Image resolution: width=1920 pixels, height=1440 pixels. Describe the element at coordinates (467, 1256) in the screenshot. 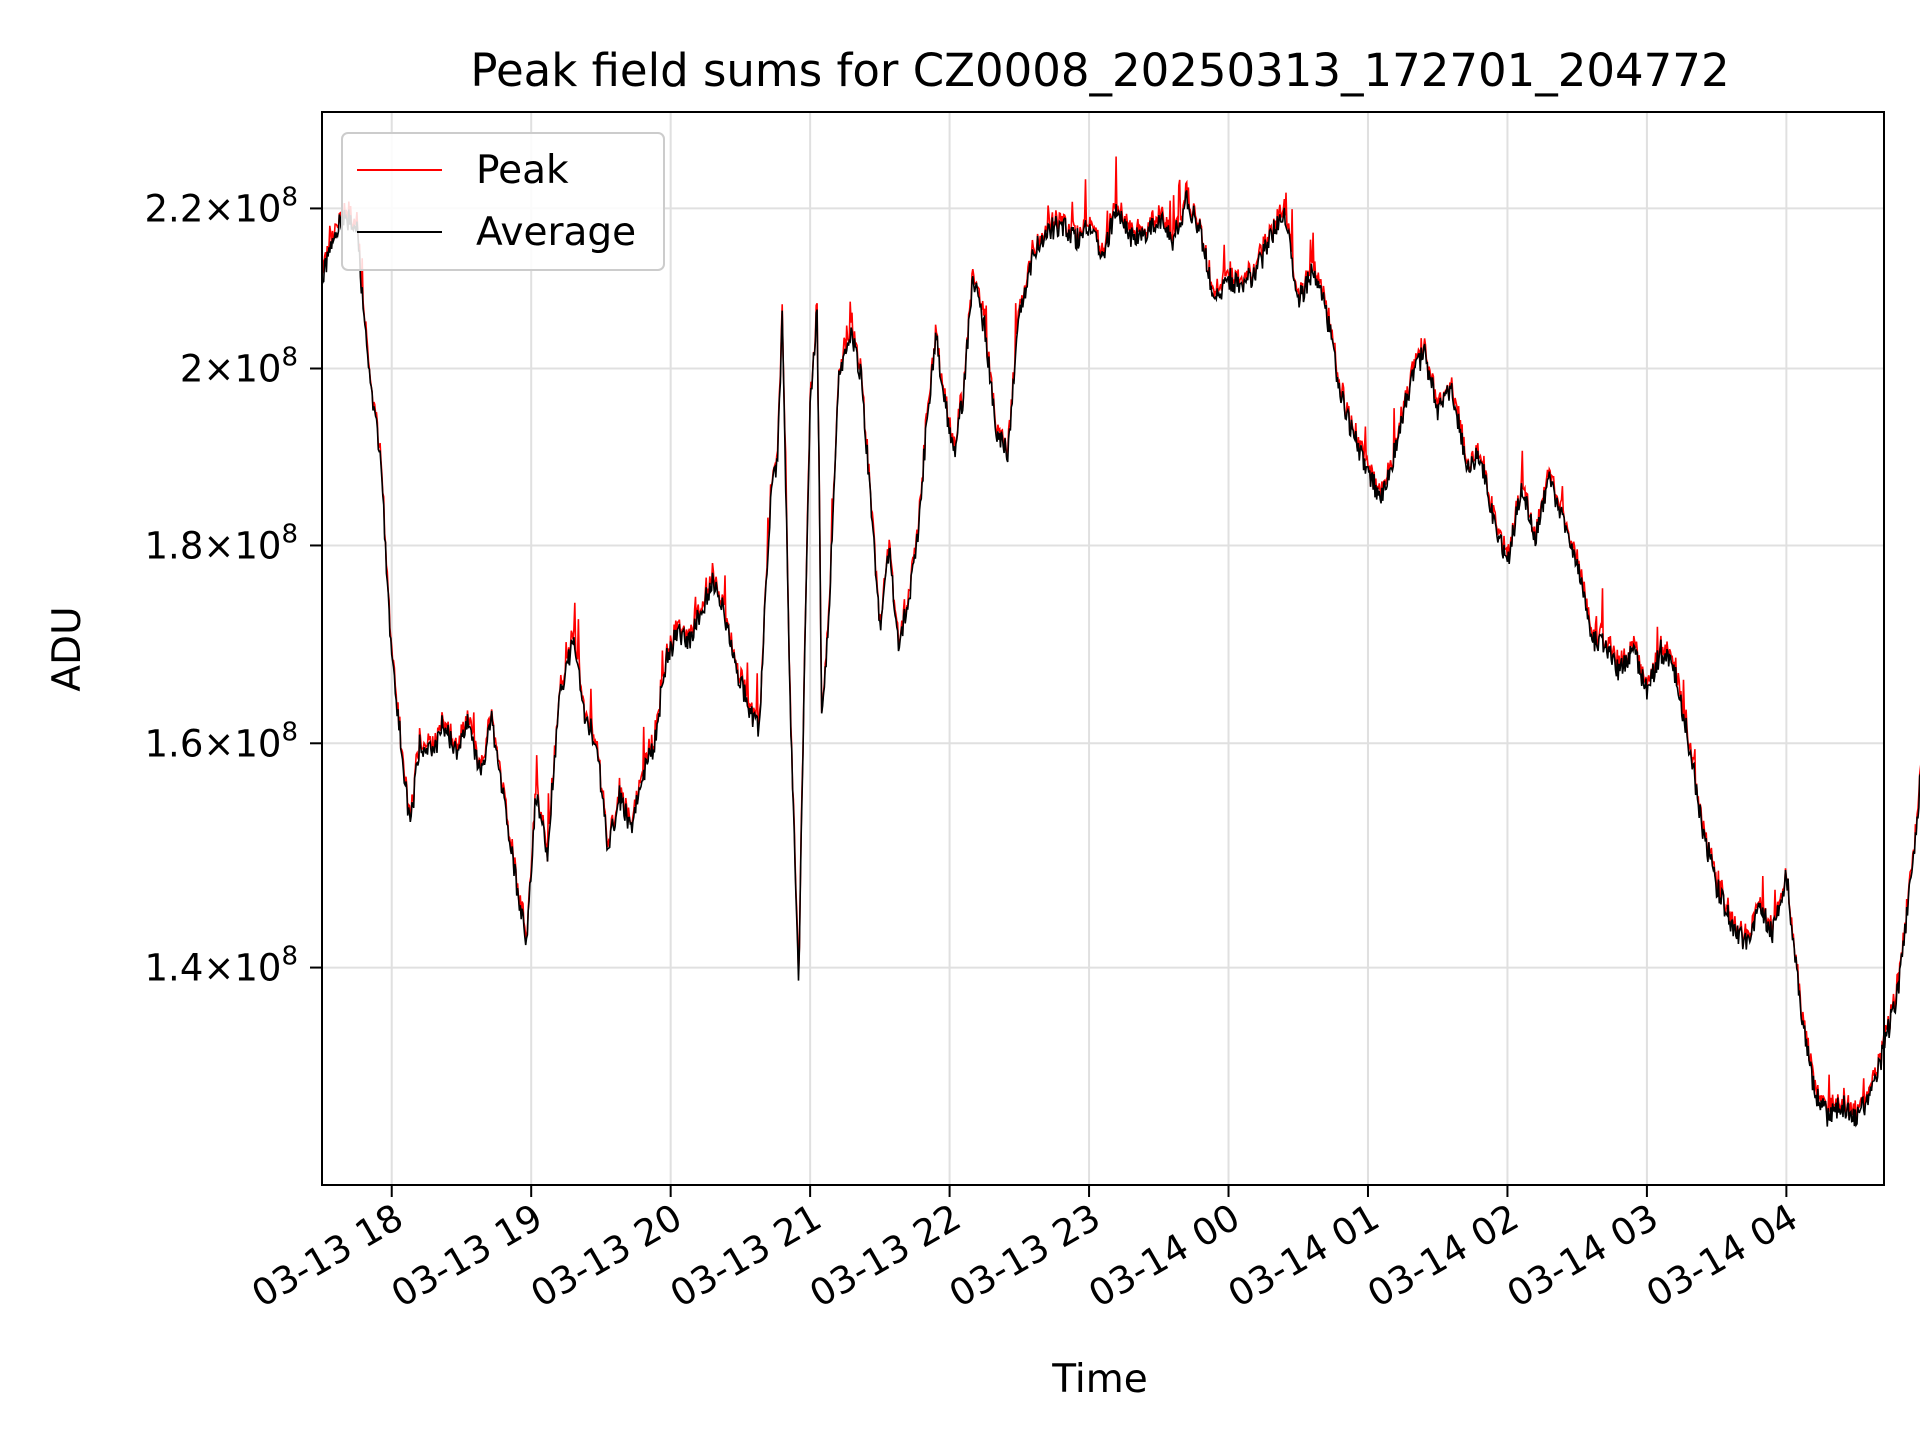

I see `x-tick-label: 03-13 19` at that location.